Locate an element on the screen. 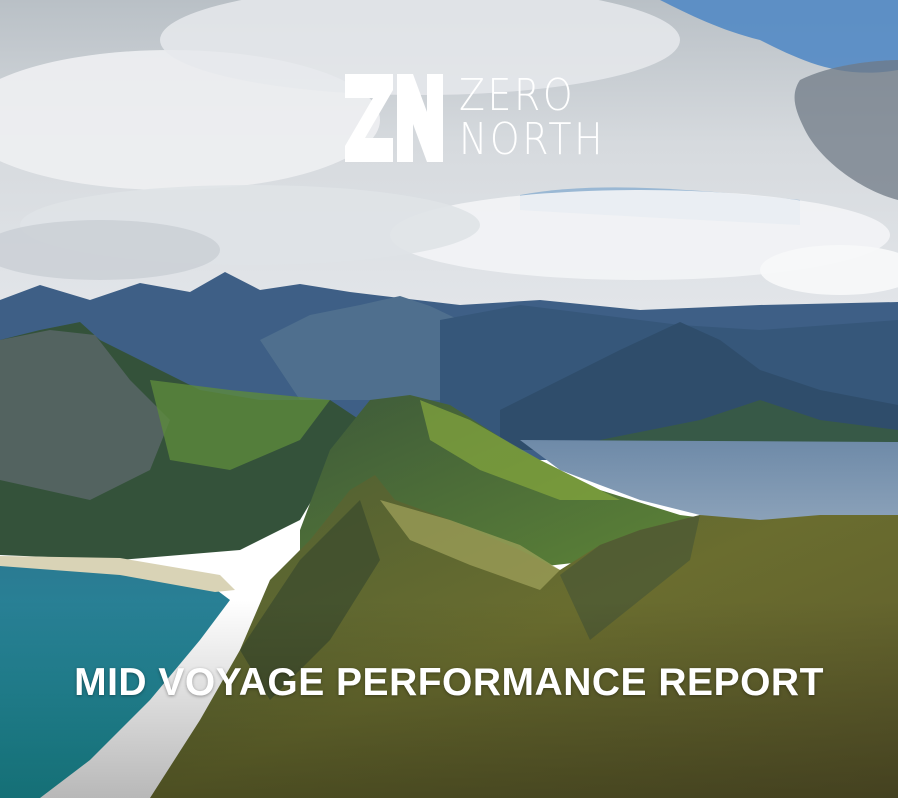  report-title: MID VOYAGE PERFORMANCE REPORT is located at coordinates (449, 682).